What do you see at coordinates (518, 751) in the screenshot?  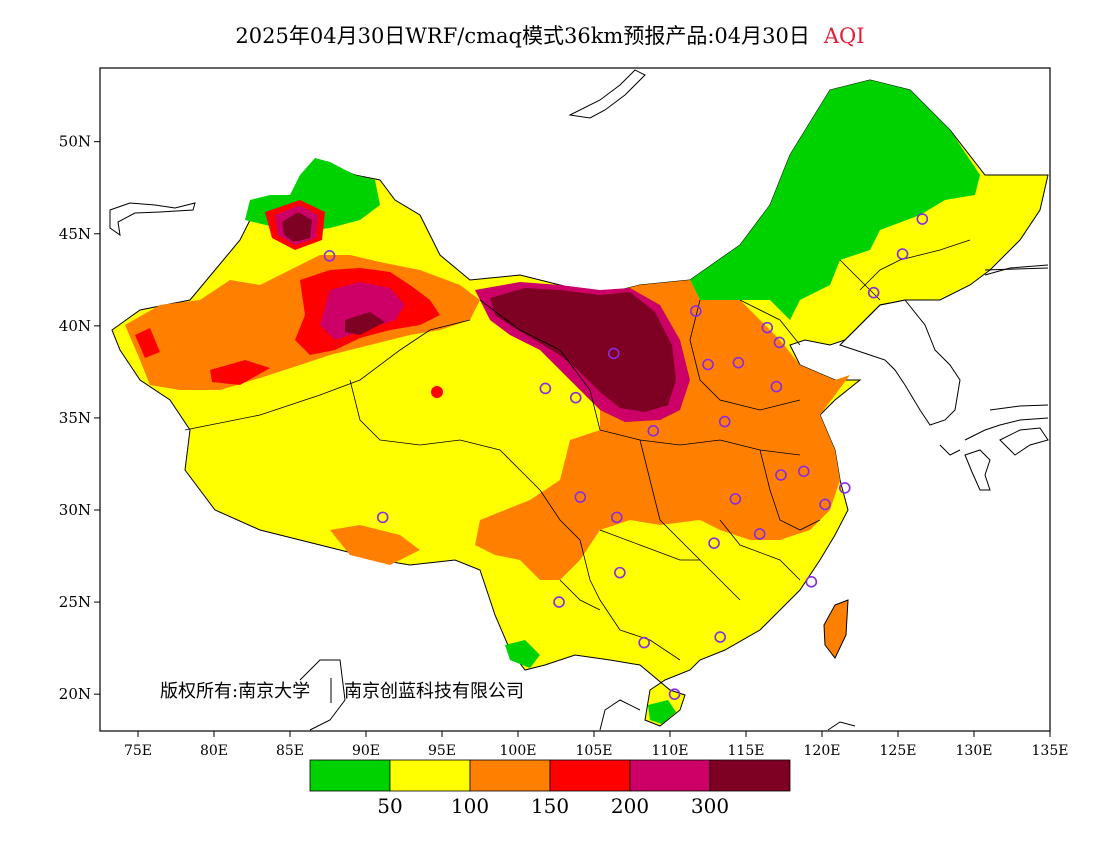 I see `lon-tick-label: 100E` at bounding box center [518, 751].